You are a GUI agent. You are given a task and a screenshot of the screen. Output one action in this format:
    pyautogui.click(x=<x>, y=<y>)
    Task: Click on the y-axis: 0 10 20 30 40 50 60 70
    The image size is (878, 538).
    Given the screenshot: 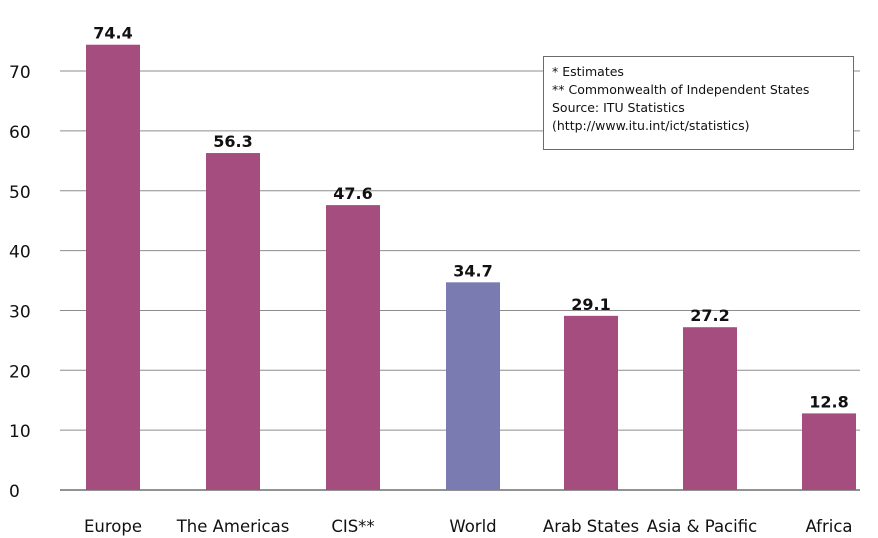 What is the action you would take?
    pyautogui.click(x=20, y=282)
    